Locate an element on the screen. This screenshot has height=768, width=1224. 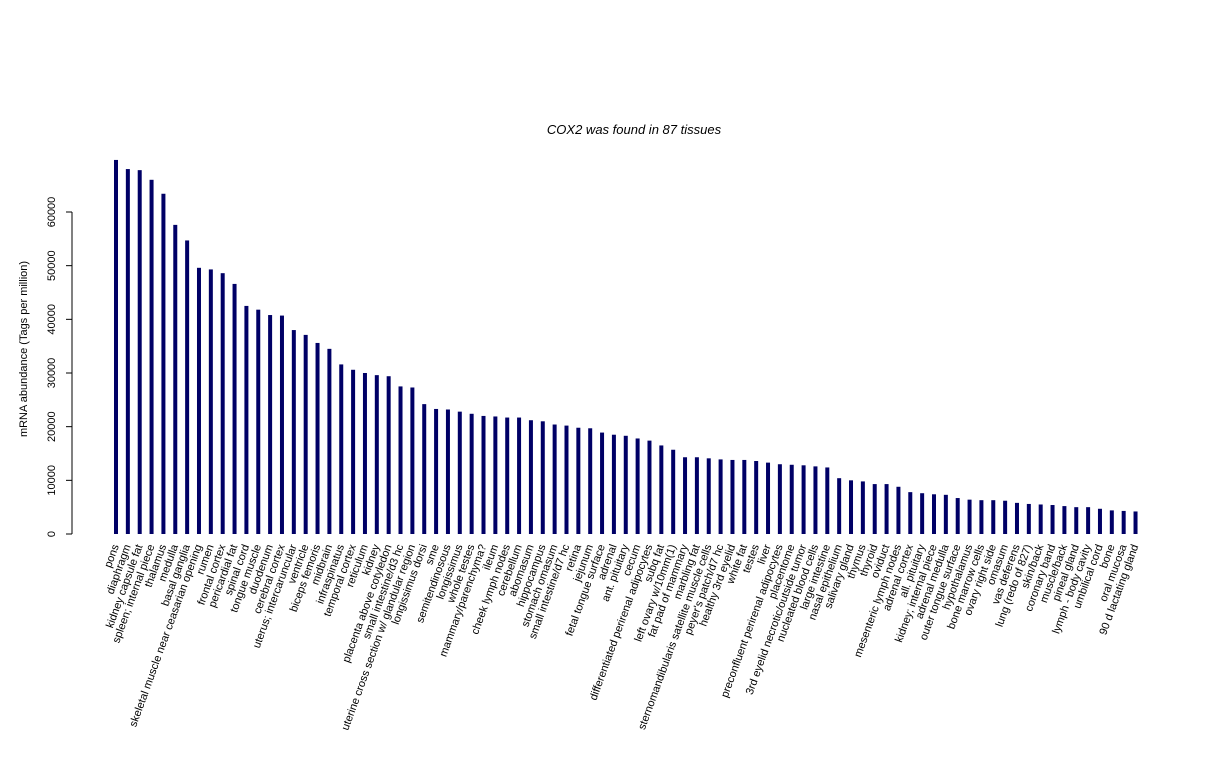
y-tick-label: 60000 is located at coordinates (52, 212).